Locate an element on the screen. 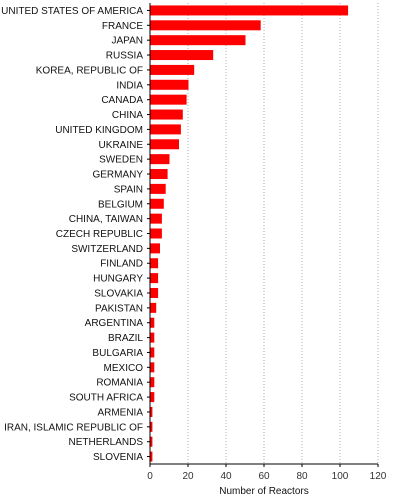 The width and height of the screenshot is (400, 499). category-label: BULGARIA is located at coordinates (117, 353).